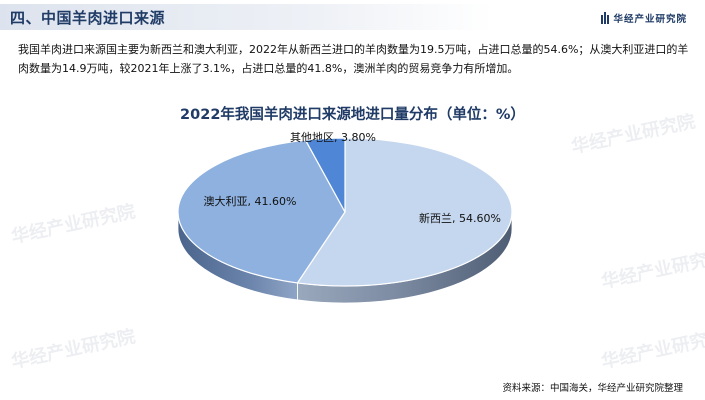  I want to click on data-label-australia: 澳大利亚, 41.60%, so click(250, 201).